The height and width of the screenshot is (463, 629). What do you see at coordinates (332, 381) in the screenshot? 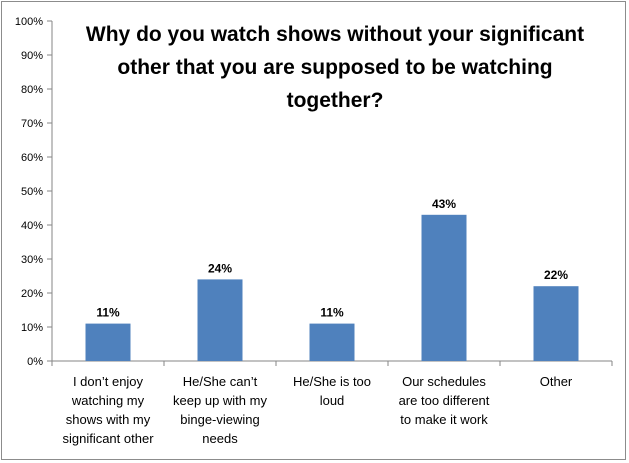
I see `x-tick-label: He/She is too` at bounding box center [332, 381].